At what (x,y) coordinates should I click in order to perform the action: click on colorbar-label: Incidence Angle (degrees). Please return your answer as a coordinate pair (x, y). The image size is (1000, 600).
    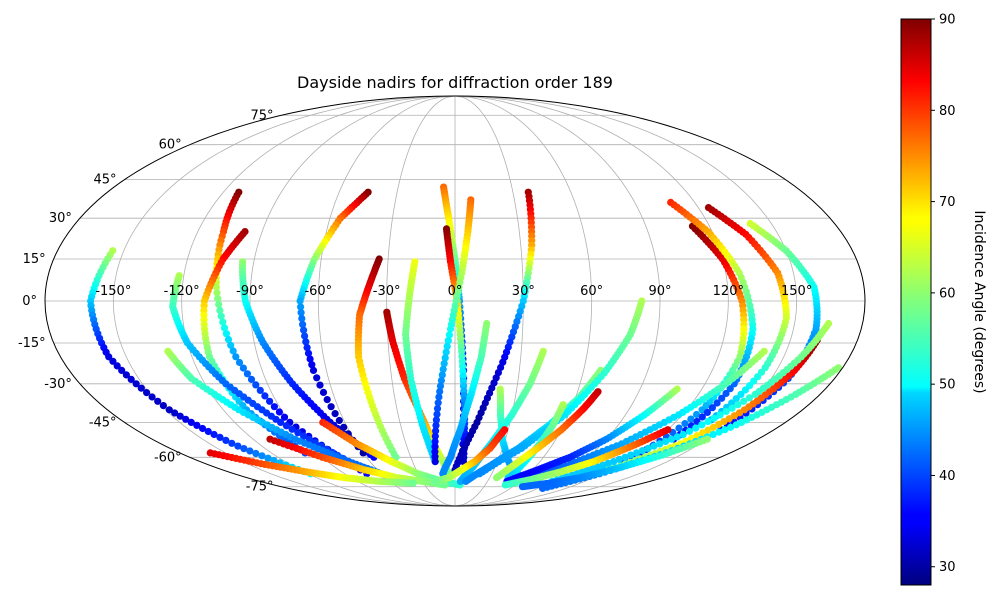
    Looking at the image, I should click on (979, 301).